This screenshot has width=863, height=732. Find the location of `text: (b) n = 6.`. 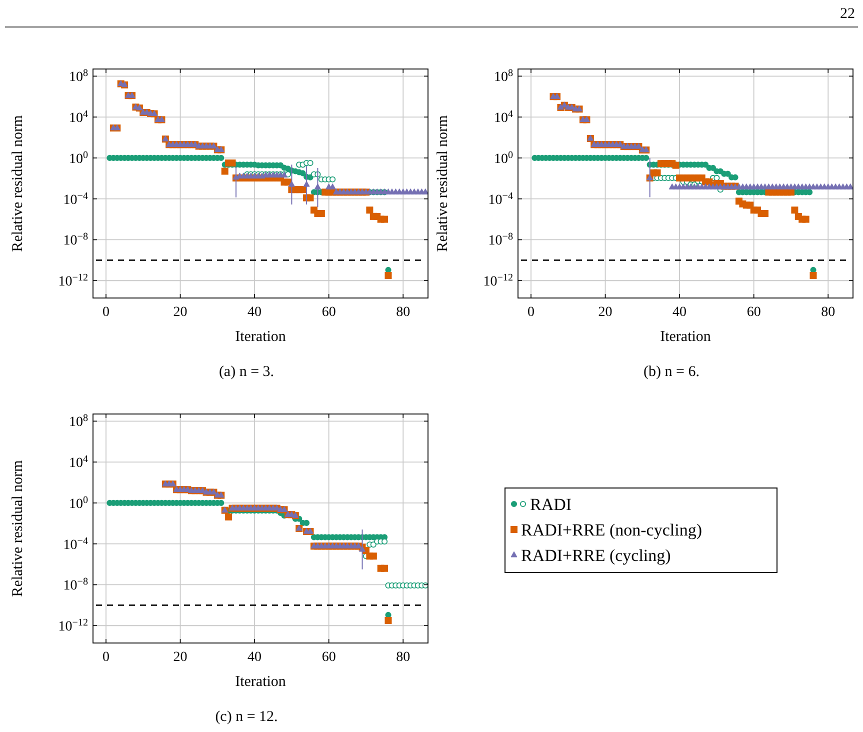

text: (b) n = 6. is located at coordinates (672, 372).